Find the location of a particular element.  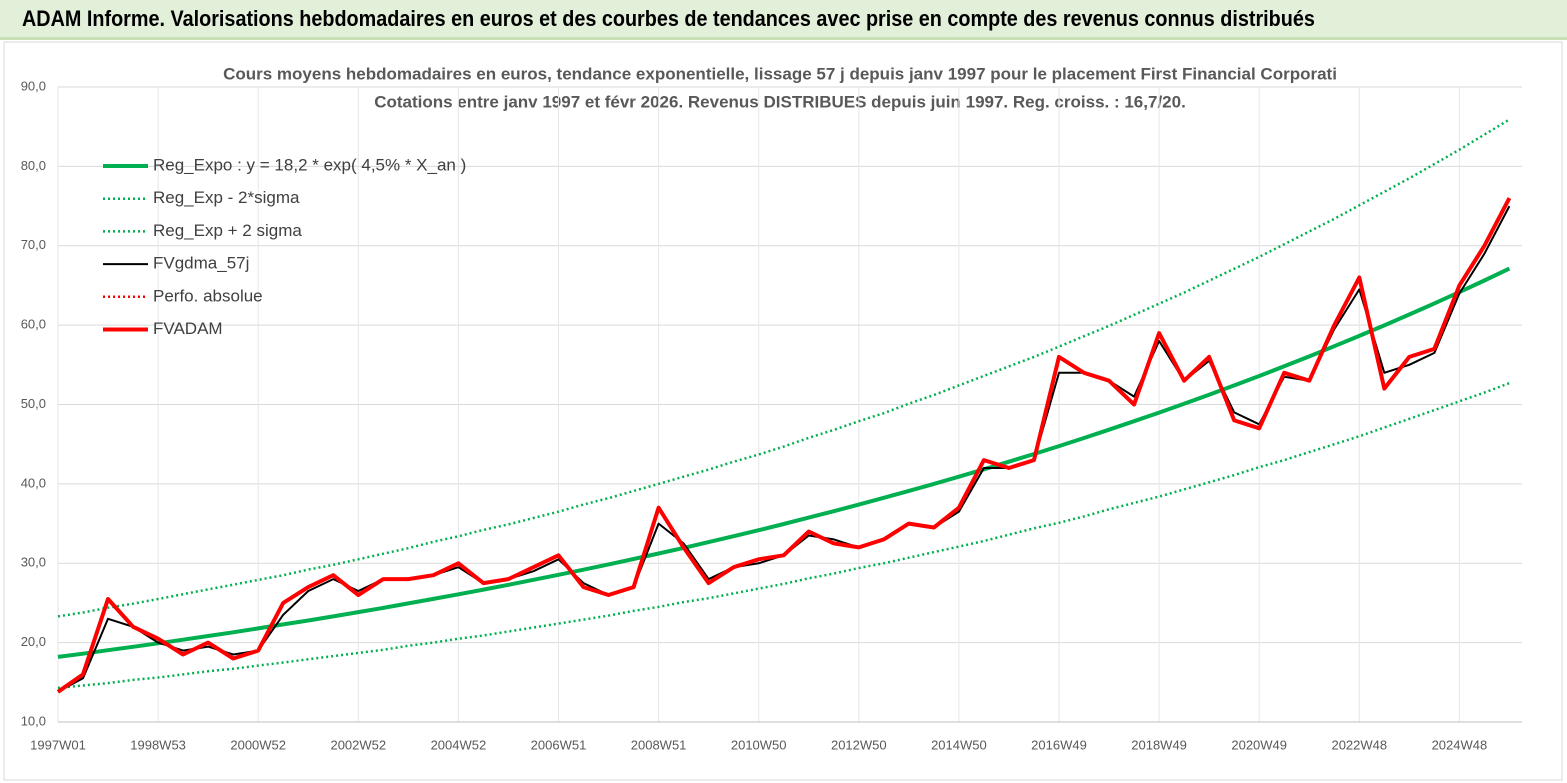

y-tick-label: 60,0 is located at coordinates (33, 324).